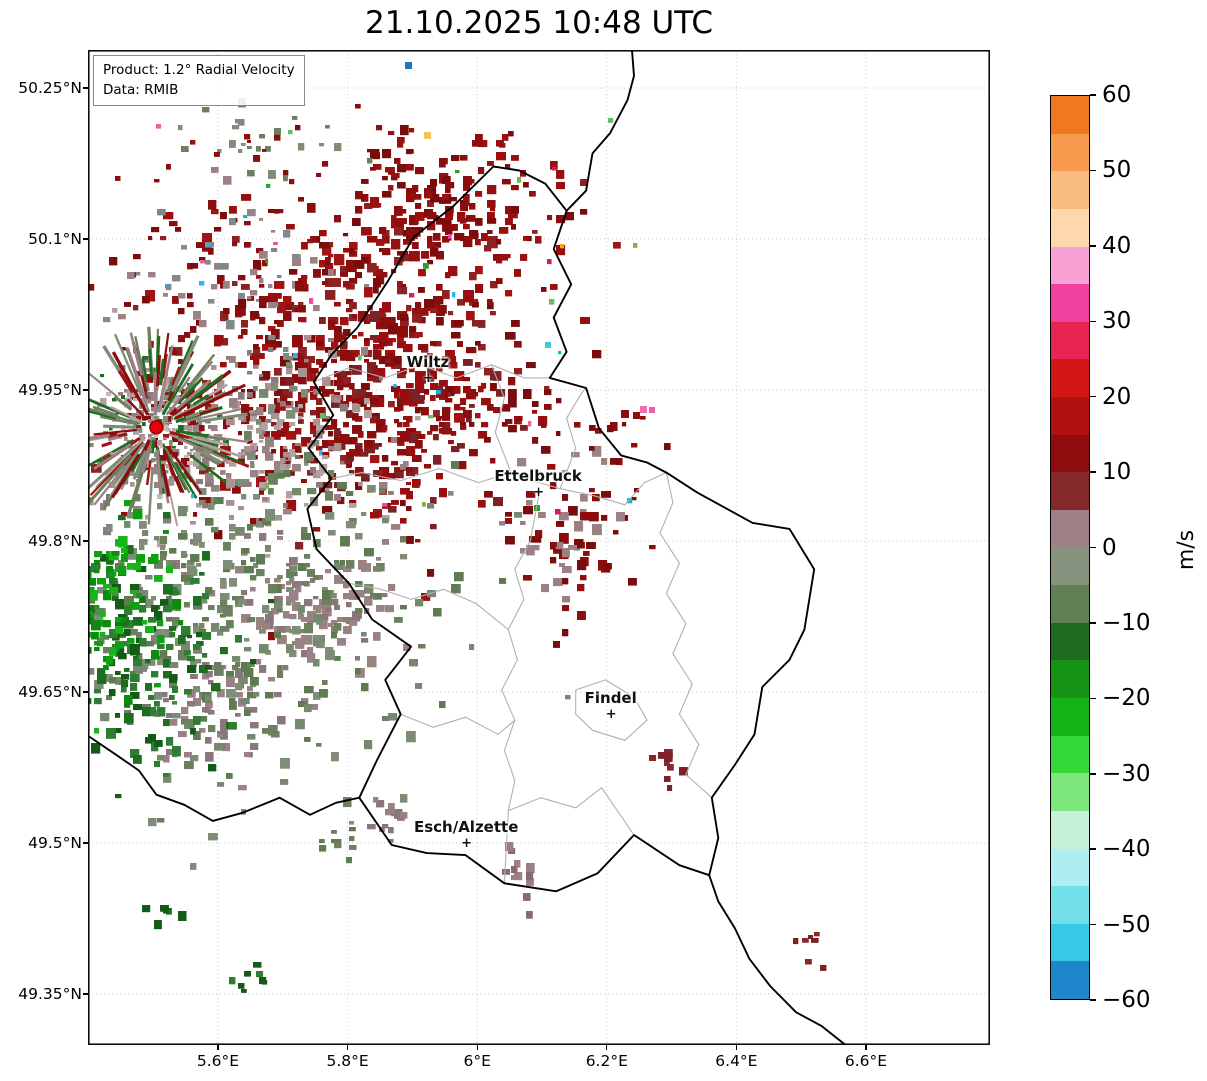  What do you see at coordinates (606, 1061) in the screenshot?
I see `x-tick-label: 6.2°E` at bounding box center [606, 1061].